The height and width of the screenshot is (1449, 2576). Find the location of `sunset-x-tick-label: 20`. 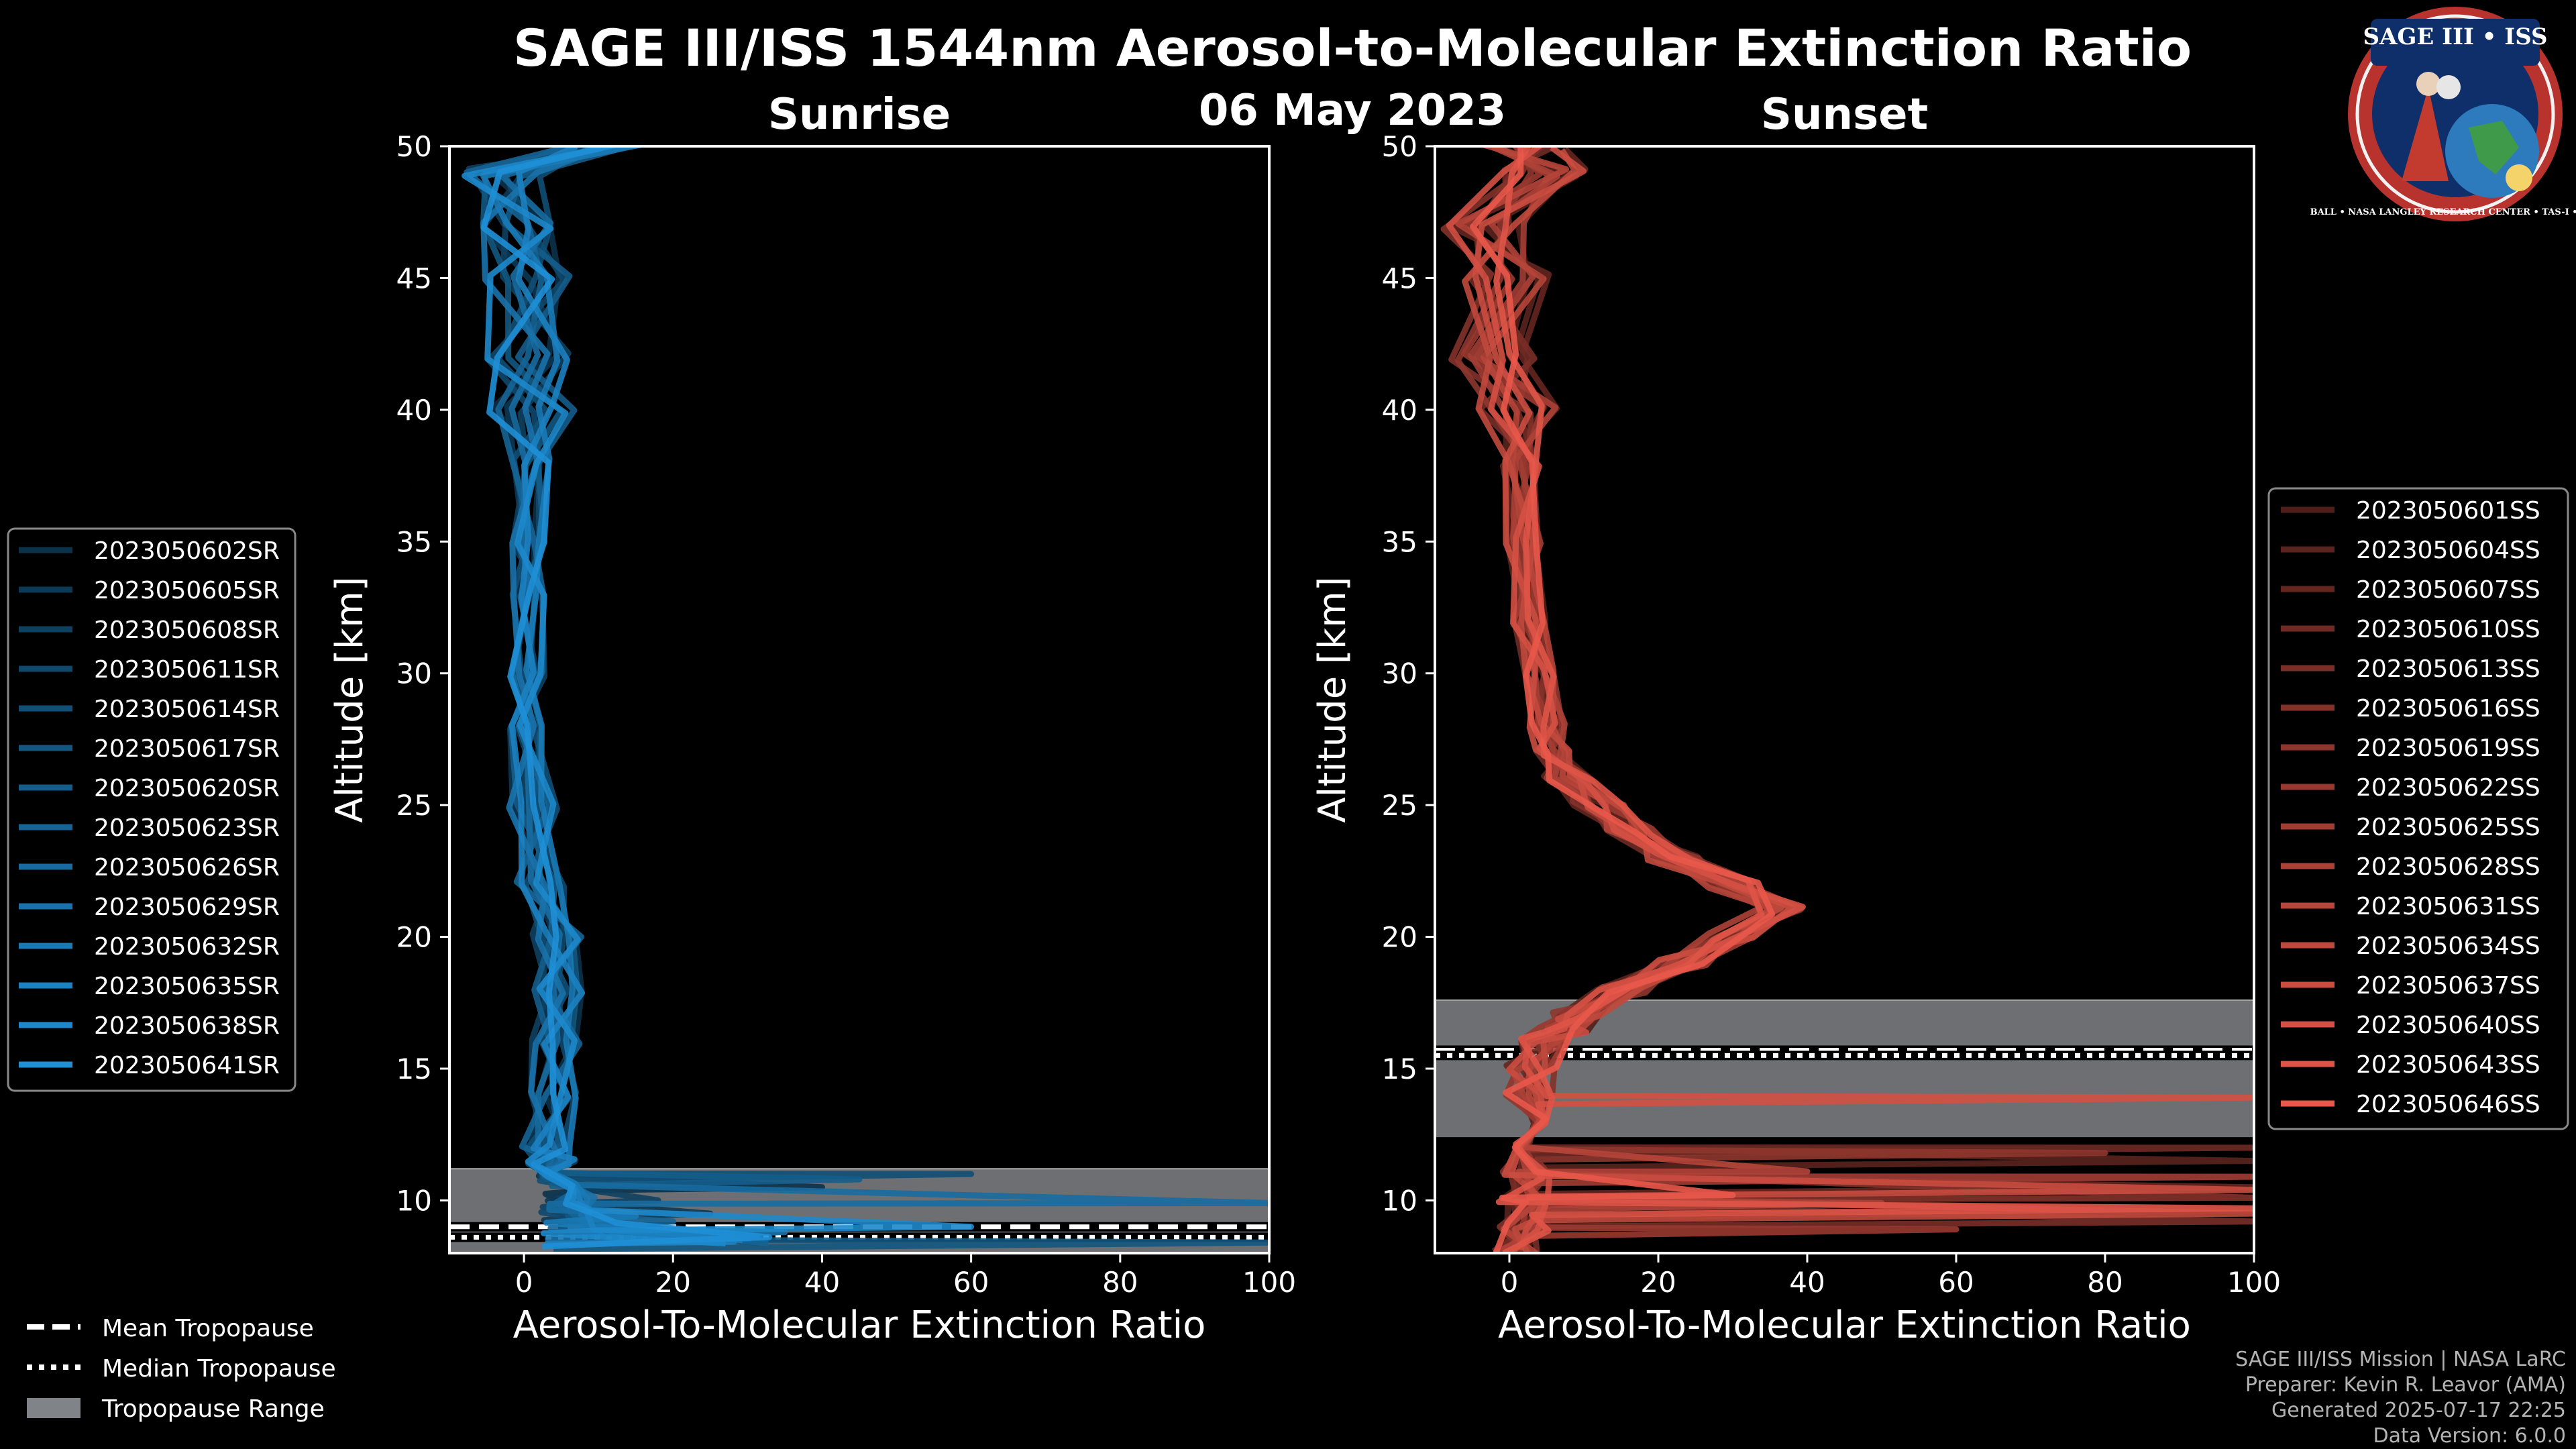

sunset-x-tick-label: 20 is located at coordinates (1658, 1282).